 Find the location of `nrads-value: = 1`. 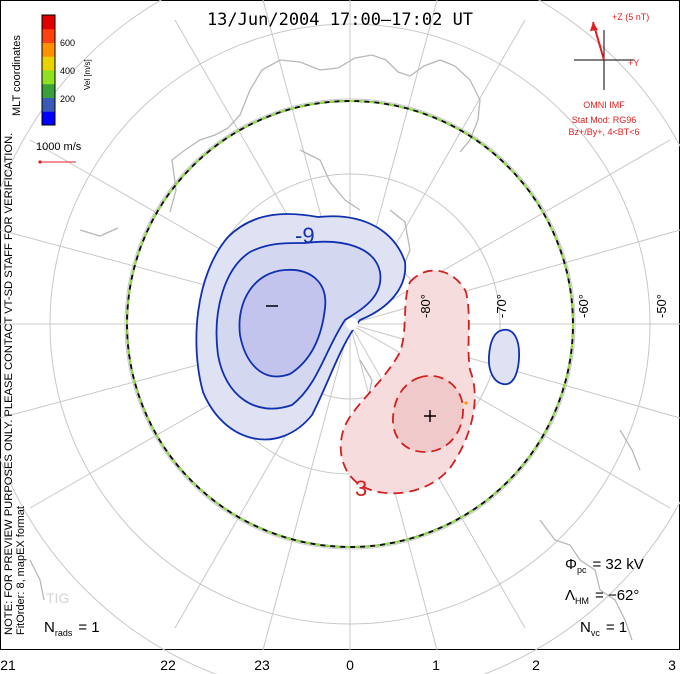

nrads-value: = 1 is located at coordinates (88, 627).